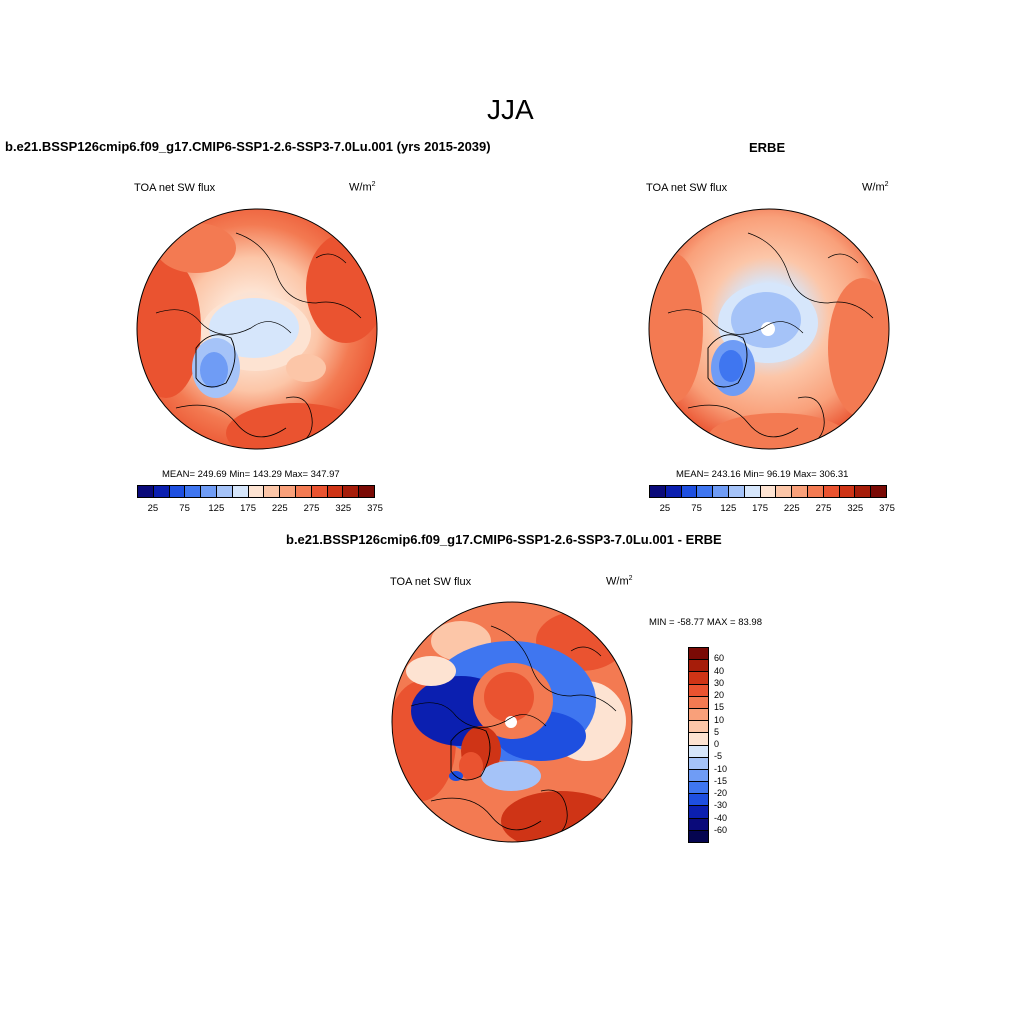  What do you see at coordinates (257, 329) in the screenshot?
I see `panel1-polar-map` at bounding box center [257, 329].